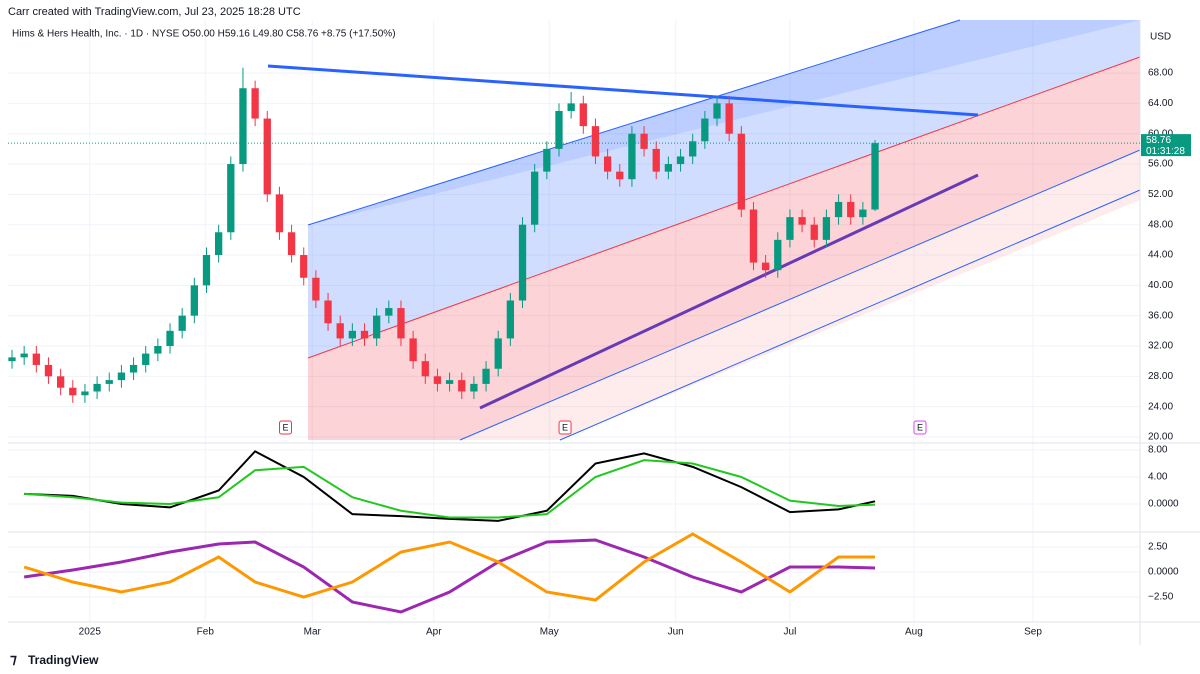 The width and height of the screenshot is (1200, 674). What do you see at coordinates (1165, 151) in the screenshot?
I see `countdown: 01:31:28` at bounding box center [1165, 151].